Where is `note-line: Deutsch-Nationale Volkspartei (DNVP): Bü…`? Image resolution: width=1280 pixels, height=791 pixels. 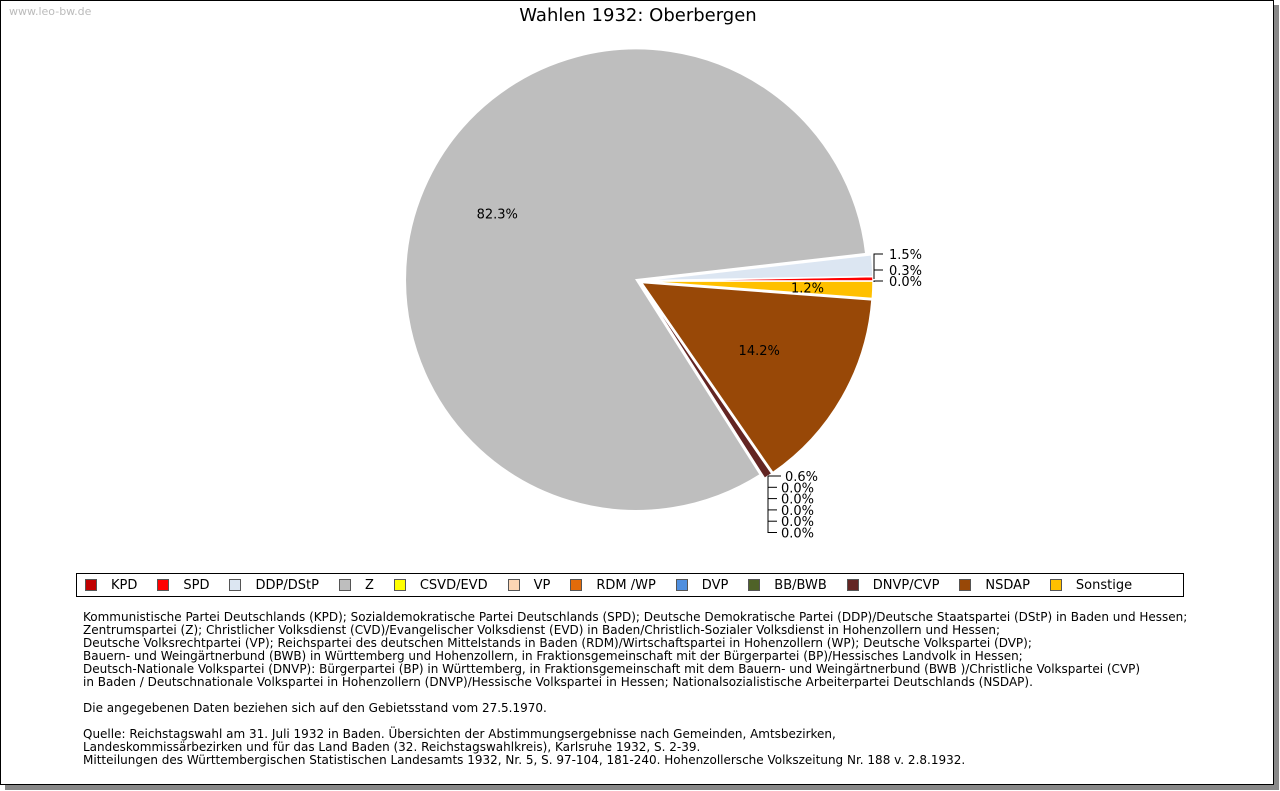 note-line: Deutsch-Nationale Volkspartei (DNVP): Bü… is located at coordinates (612, 669).